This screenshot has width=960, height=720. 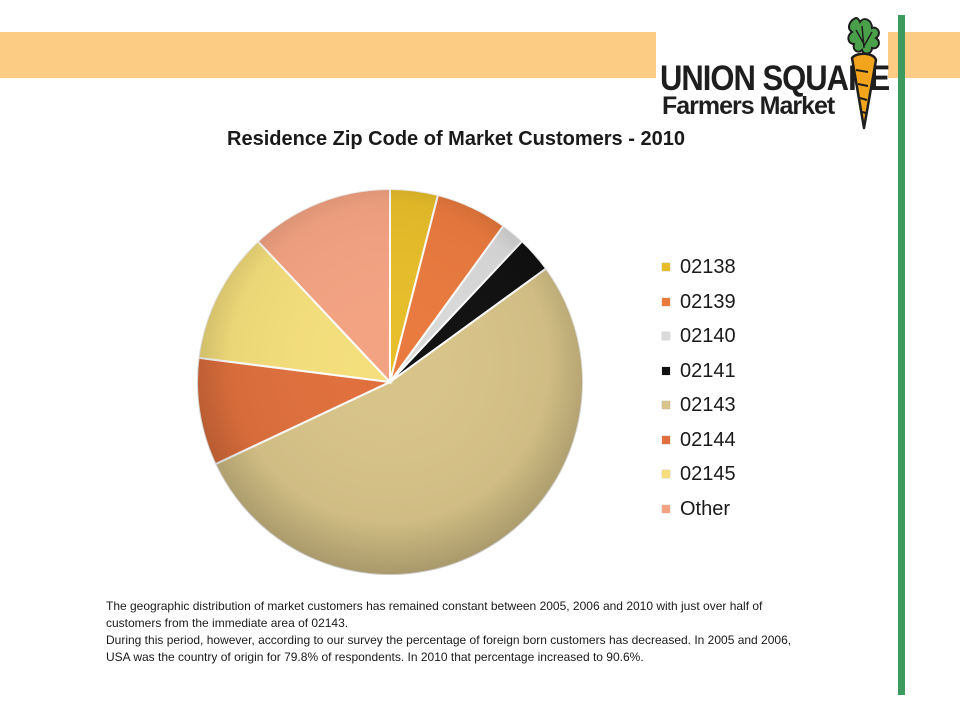 I want to click on legend-item: 02143, so click(x=699, y=405).